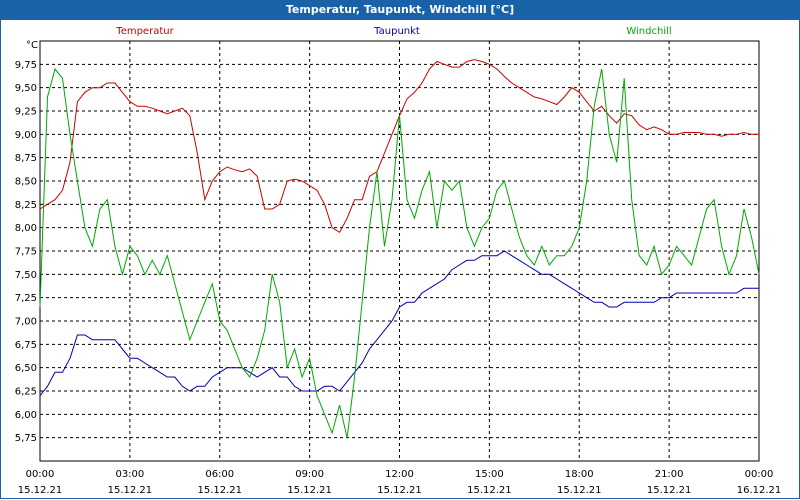 Image resolution: width=800 pixels, height=500 pixels. What do you see at coordinates (144, 31) in the screenshot?
I see `legend-entry-temperatur: Temperatur` at bounding box center [144, 31].